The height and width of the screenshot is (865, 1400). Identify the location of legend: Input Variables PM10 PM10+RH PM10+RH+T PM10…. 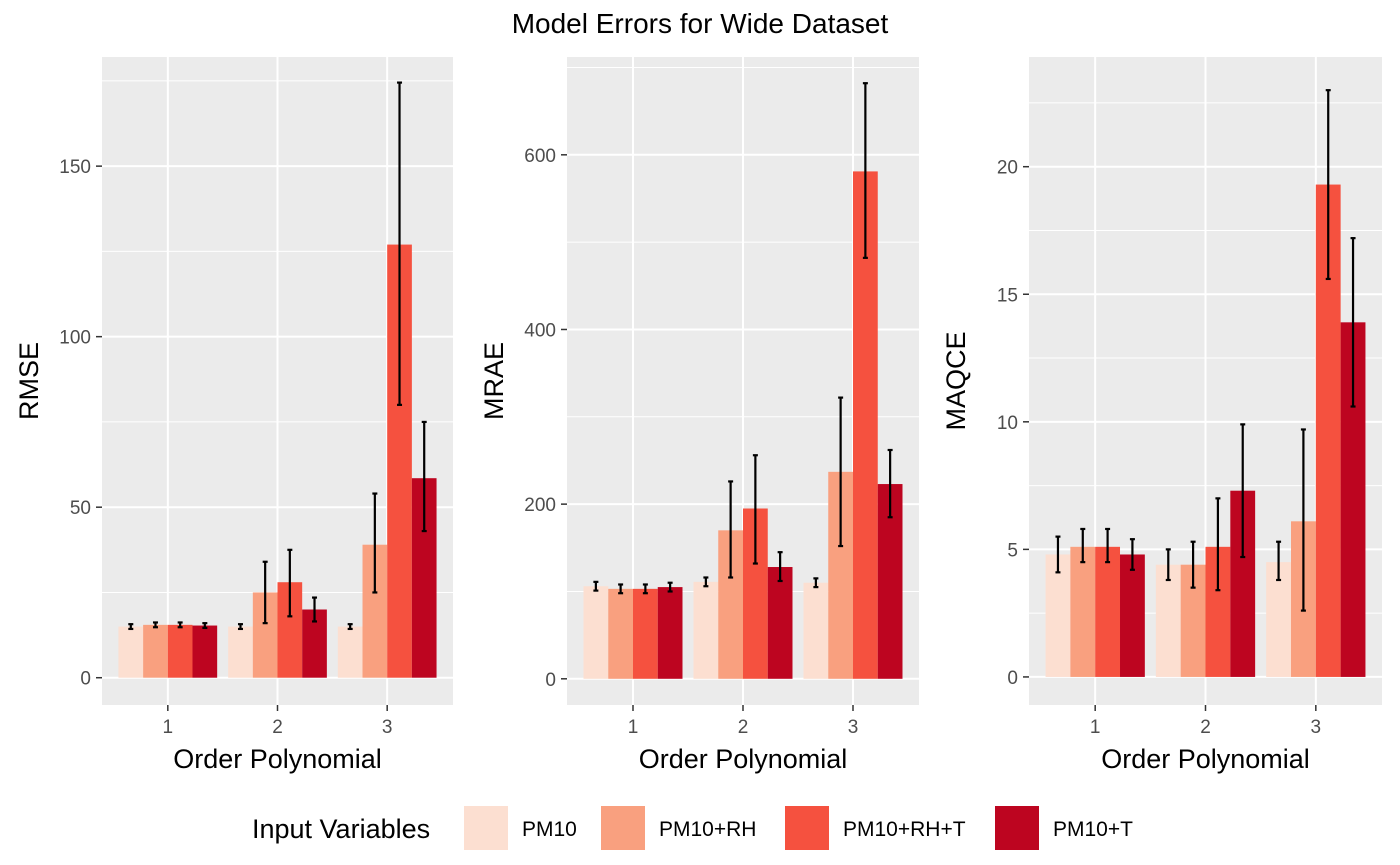
(692, 828).